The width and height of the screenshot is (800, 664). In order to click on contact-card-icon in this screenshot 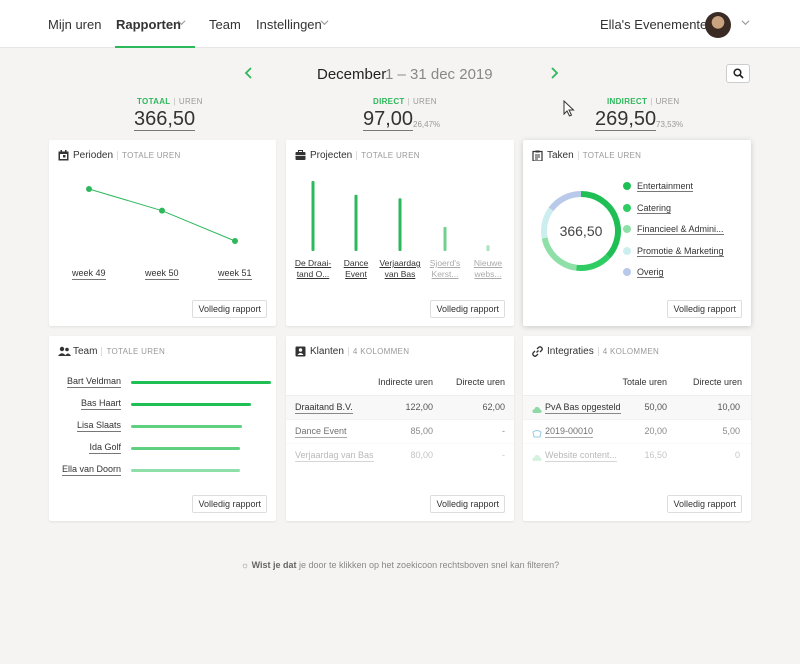, I will do `click(300, 351)`.